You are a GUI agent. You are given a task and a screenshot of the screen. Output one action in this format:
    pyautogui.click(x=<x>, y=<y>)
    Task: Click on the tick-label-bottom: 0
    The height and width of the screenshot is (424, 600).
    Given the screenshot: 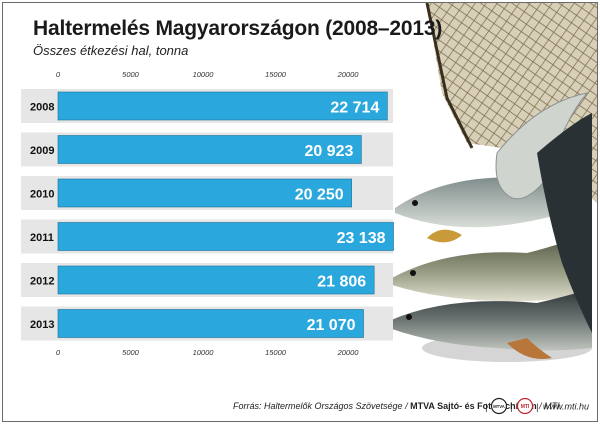 What is the action you would take?
    pyautogui.click(x=58, y=352)
    